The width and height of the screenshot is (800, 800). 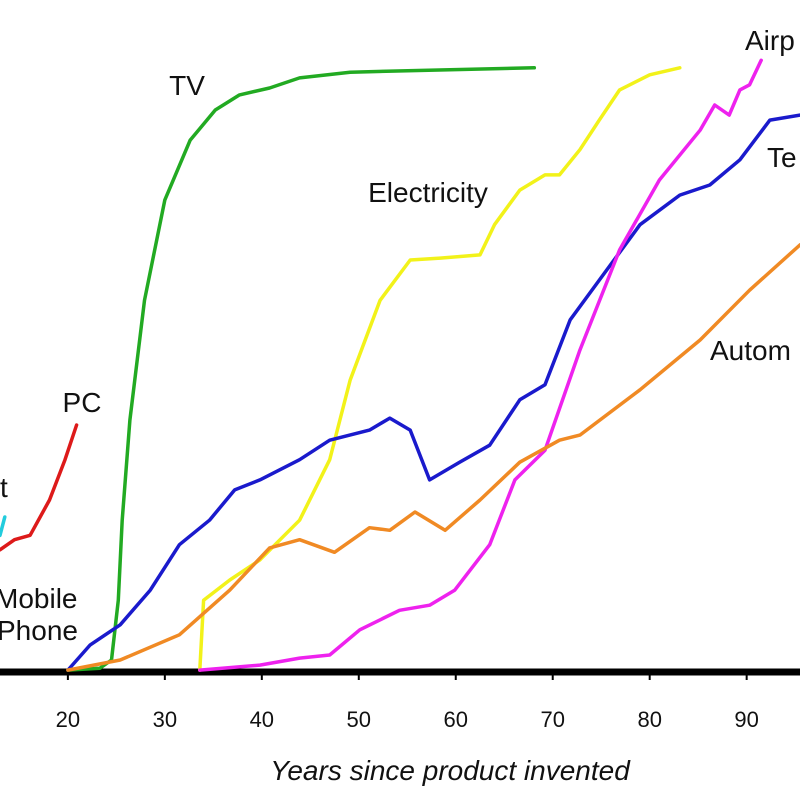 What do you see at coordinates (552, 719) in the screenshot?
I see `x-tick-label: 70` at bounding box center [552, 719].